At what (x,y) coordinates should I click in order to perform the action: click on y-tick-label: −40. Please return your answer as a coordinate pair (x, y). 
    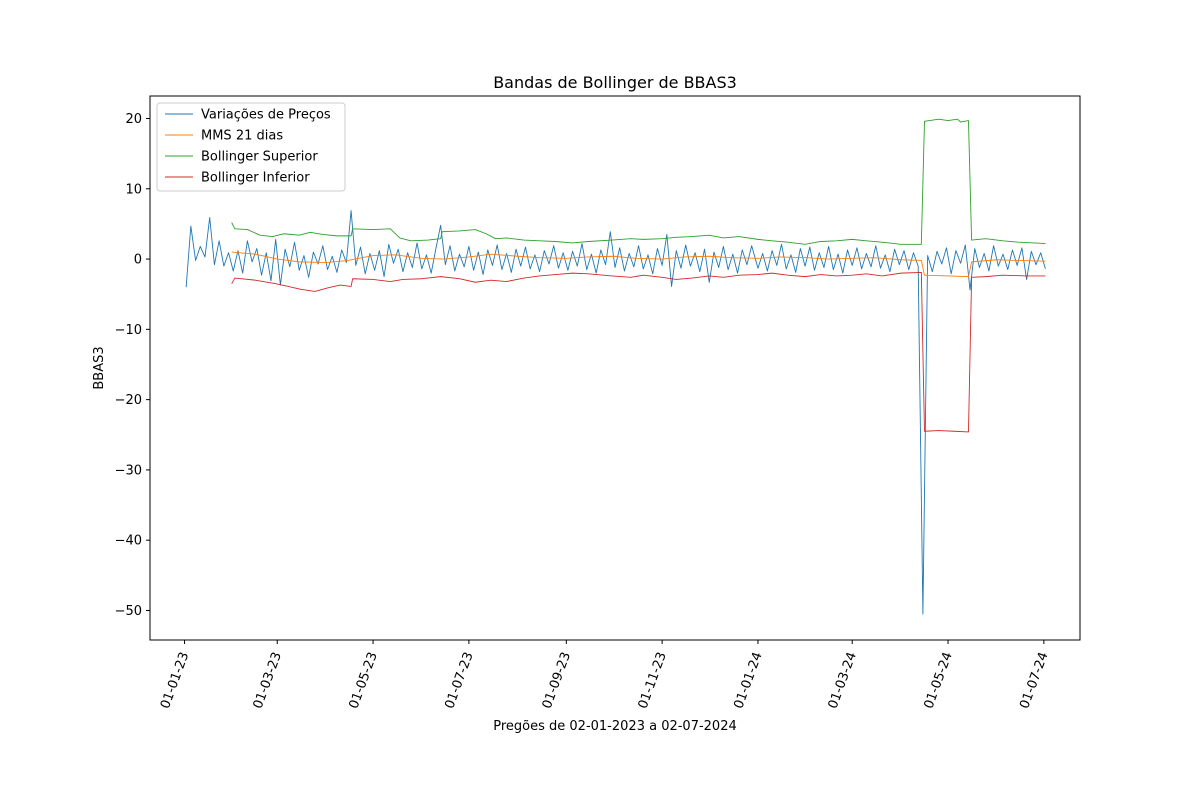
    Looking at the image, I should click on (128, 541).